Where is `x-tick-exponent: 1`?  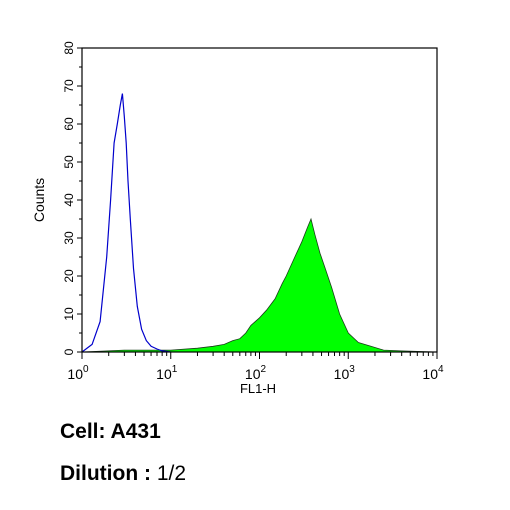 x-tick-exponent: 1 is located at coordinates (175, 369).